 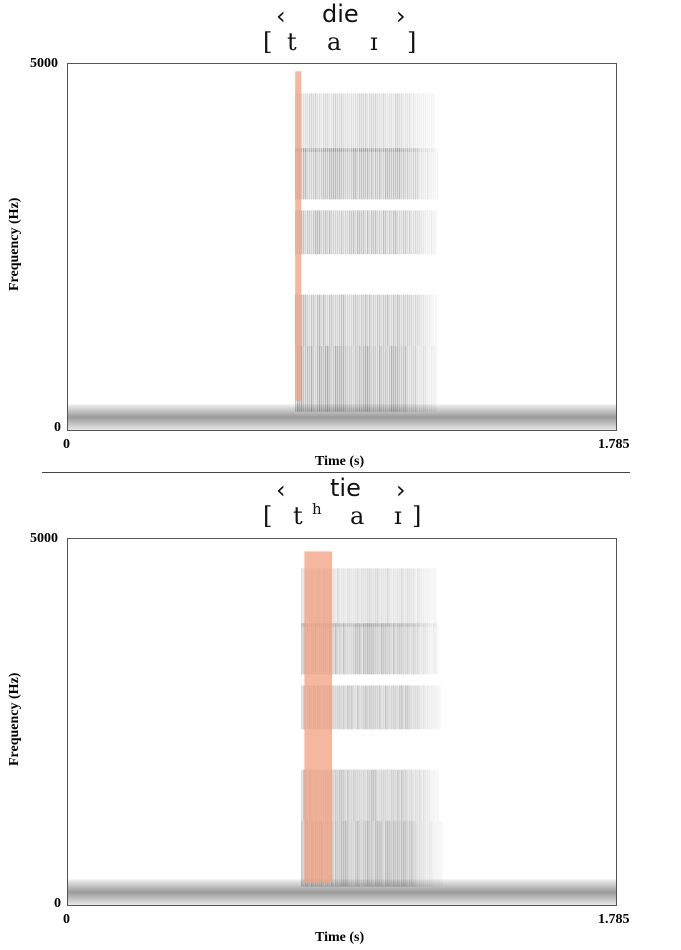 What do you see at coordinates (57, 428) in the screenshot?
I see `panel-1-ytick-bottom: 0` at bounding box center [57, 428].